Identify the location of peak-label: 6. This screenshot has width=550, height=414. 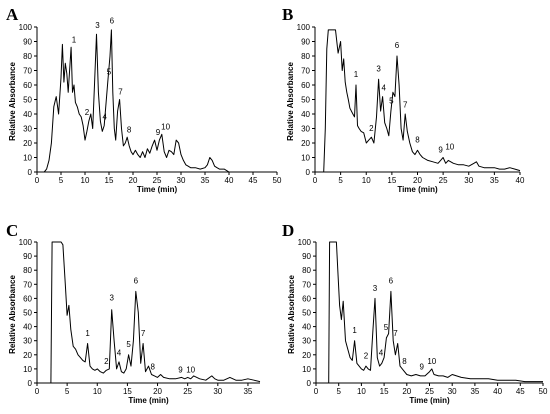
(391, 281).